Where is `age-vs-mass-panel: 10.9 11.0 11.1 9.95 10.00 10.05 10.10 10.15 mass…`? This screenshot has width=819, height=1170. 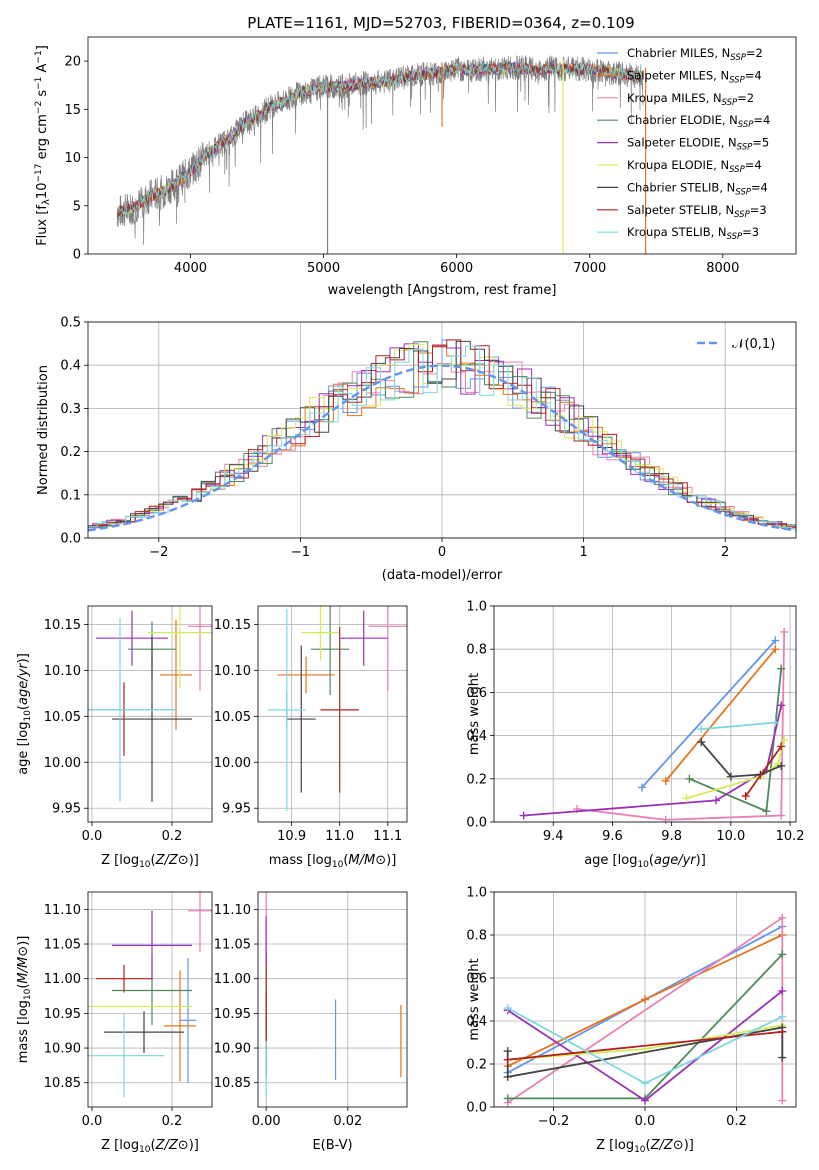
age-vs-mass-panel: 10.9 11.0 11.1 9.95 10.00 10.05 10.10 10.15 mass… is located at coordinates (311, 737).